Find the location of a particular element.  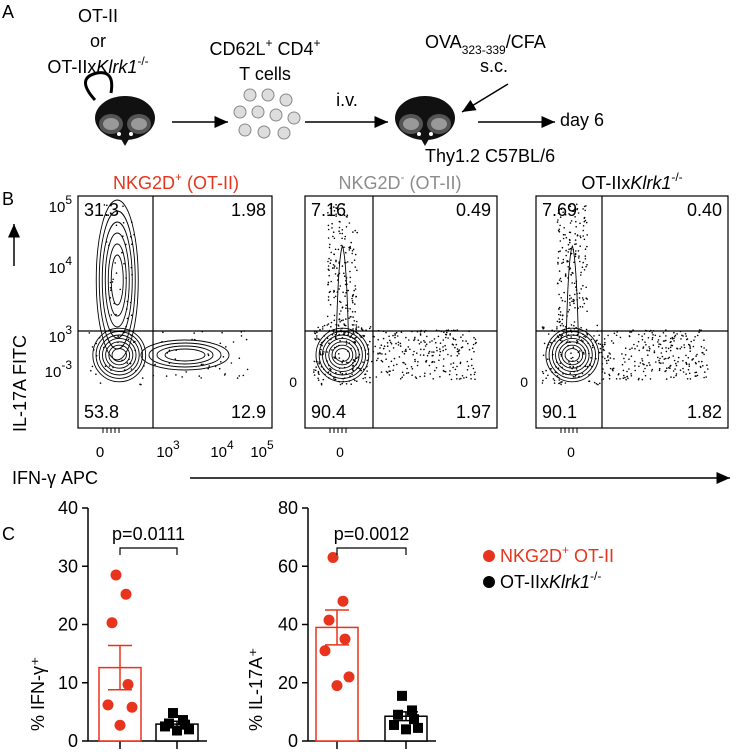

y-axis-label: % IL-17A⁺ is located at coordinates (256, 689).